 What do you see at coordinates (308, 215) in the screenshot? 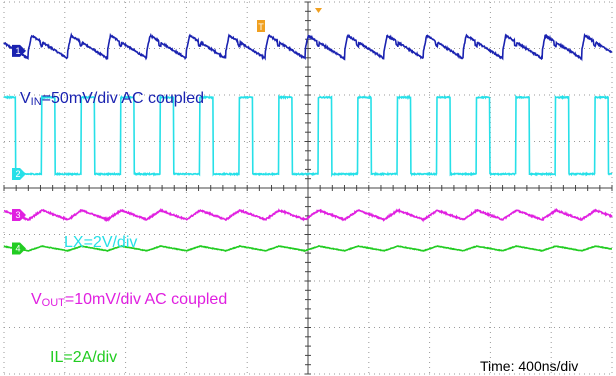
I see `vout-trace` at bounding box center [308, 215].